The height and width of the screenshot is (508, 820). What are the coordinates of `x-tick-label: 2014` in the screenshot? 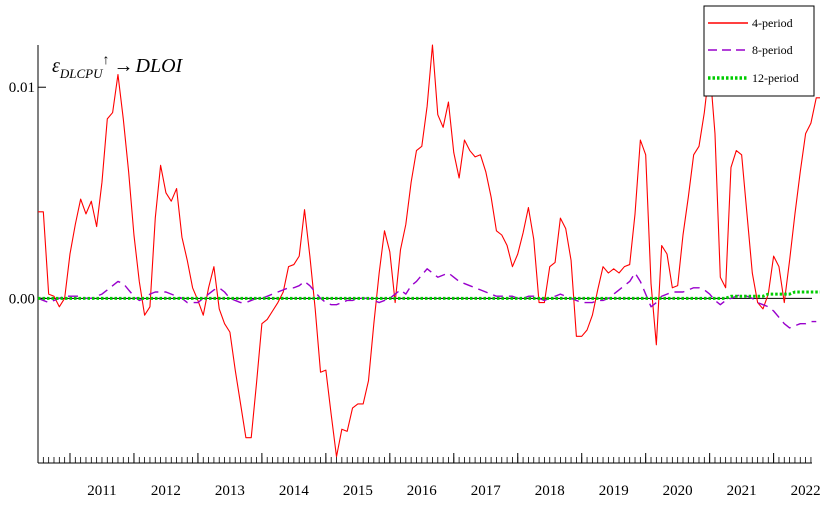 It's located at (294, 491).